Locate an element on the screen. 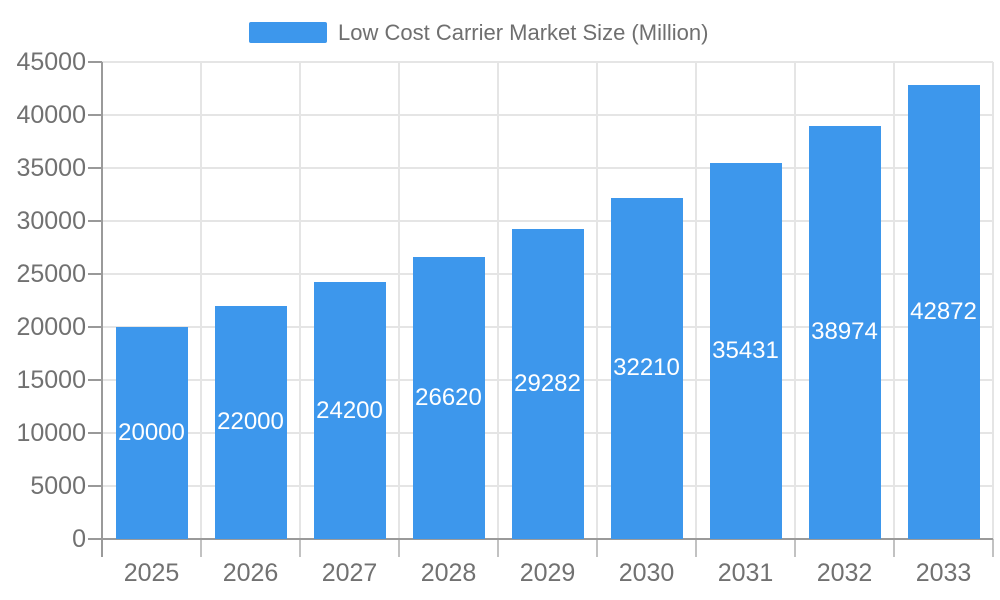 The width and height of the screenshot is (1000, 600). x-axis-label: 2030 is located at coordinates (646, 573).